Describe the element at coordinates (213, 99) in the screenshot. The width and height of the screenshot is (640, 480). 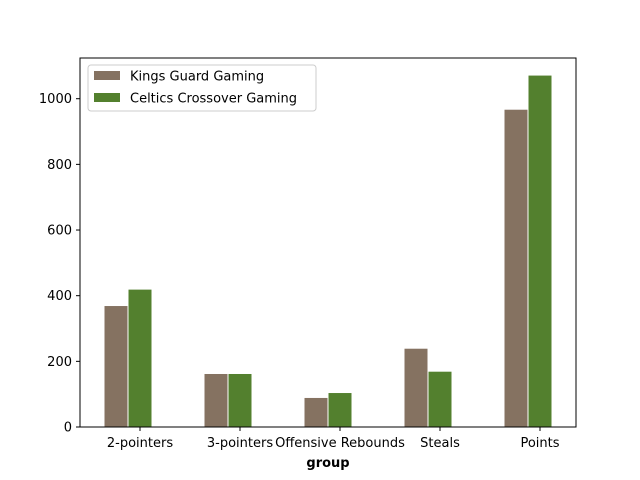
I see `legend-label: Celtics Crossover Gaming` at that location.